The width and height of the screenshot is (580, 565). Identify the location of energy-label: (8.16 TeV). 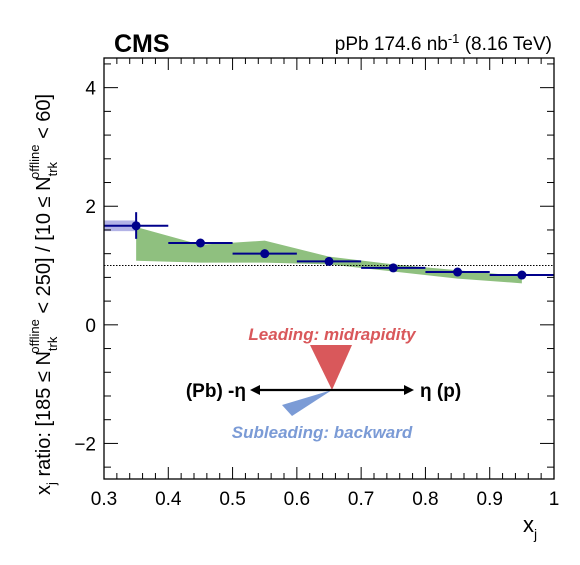
(508, 44).